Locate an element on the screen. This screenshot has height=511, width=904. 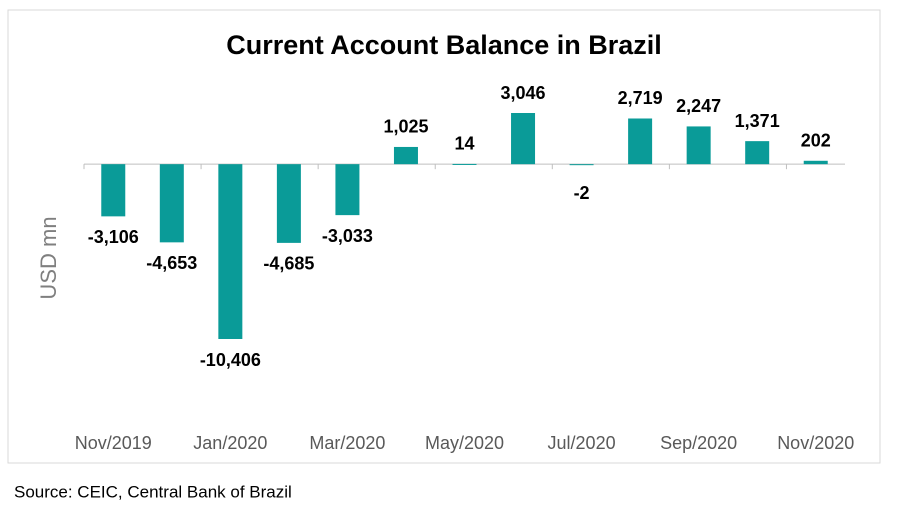
value-label: 1,025 is located at coordinates (405, 127).